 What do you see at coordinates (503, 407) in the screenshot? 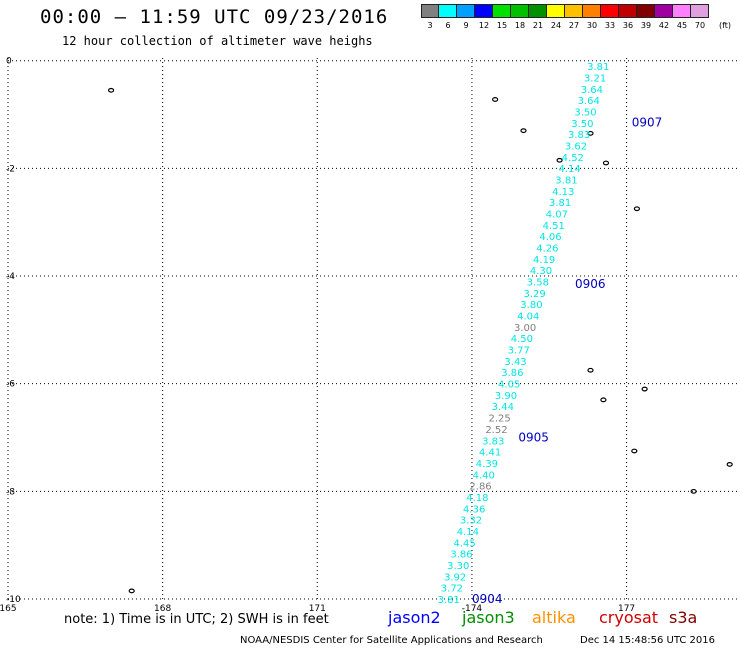
I see `swh-value-label: 3.44` at bounding box center [503, 407].